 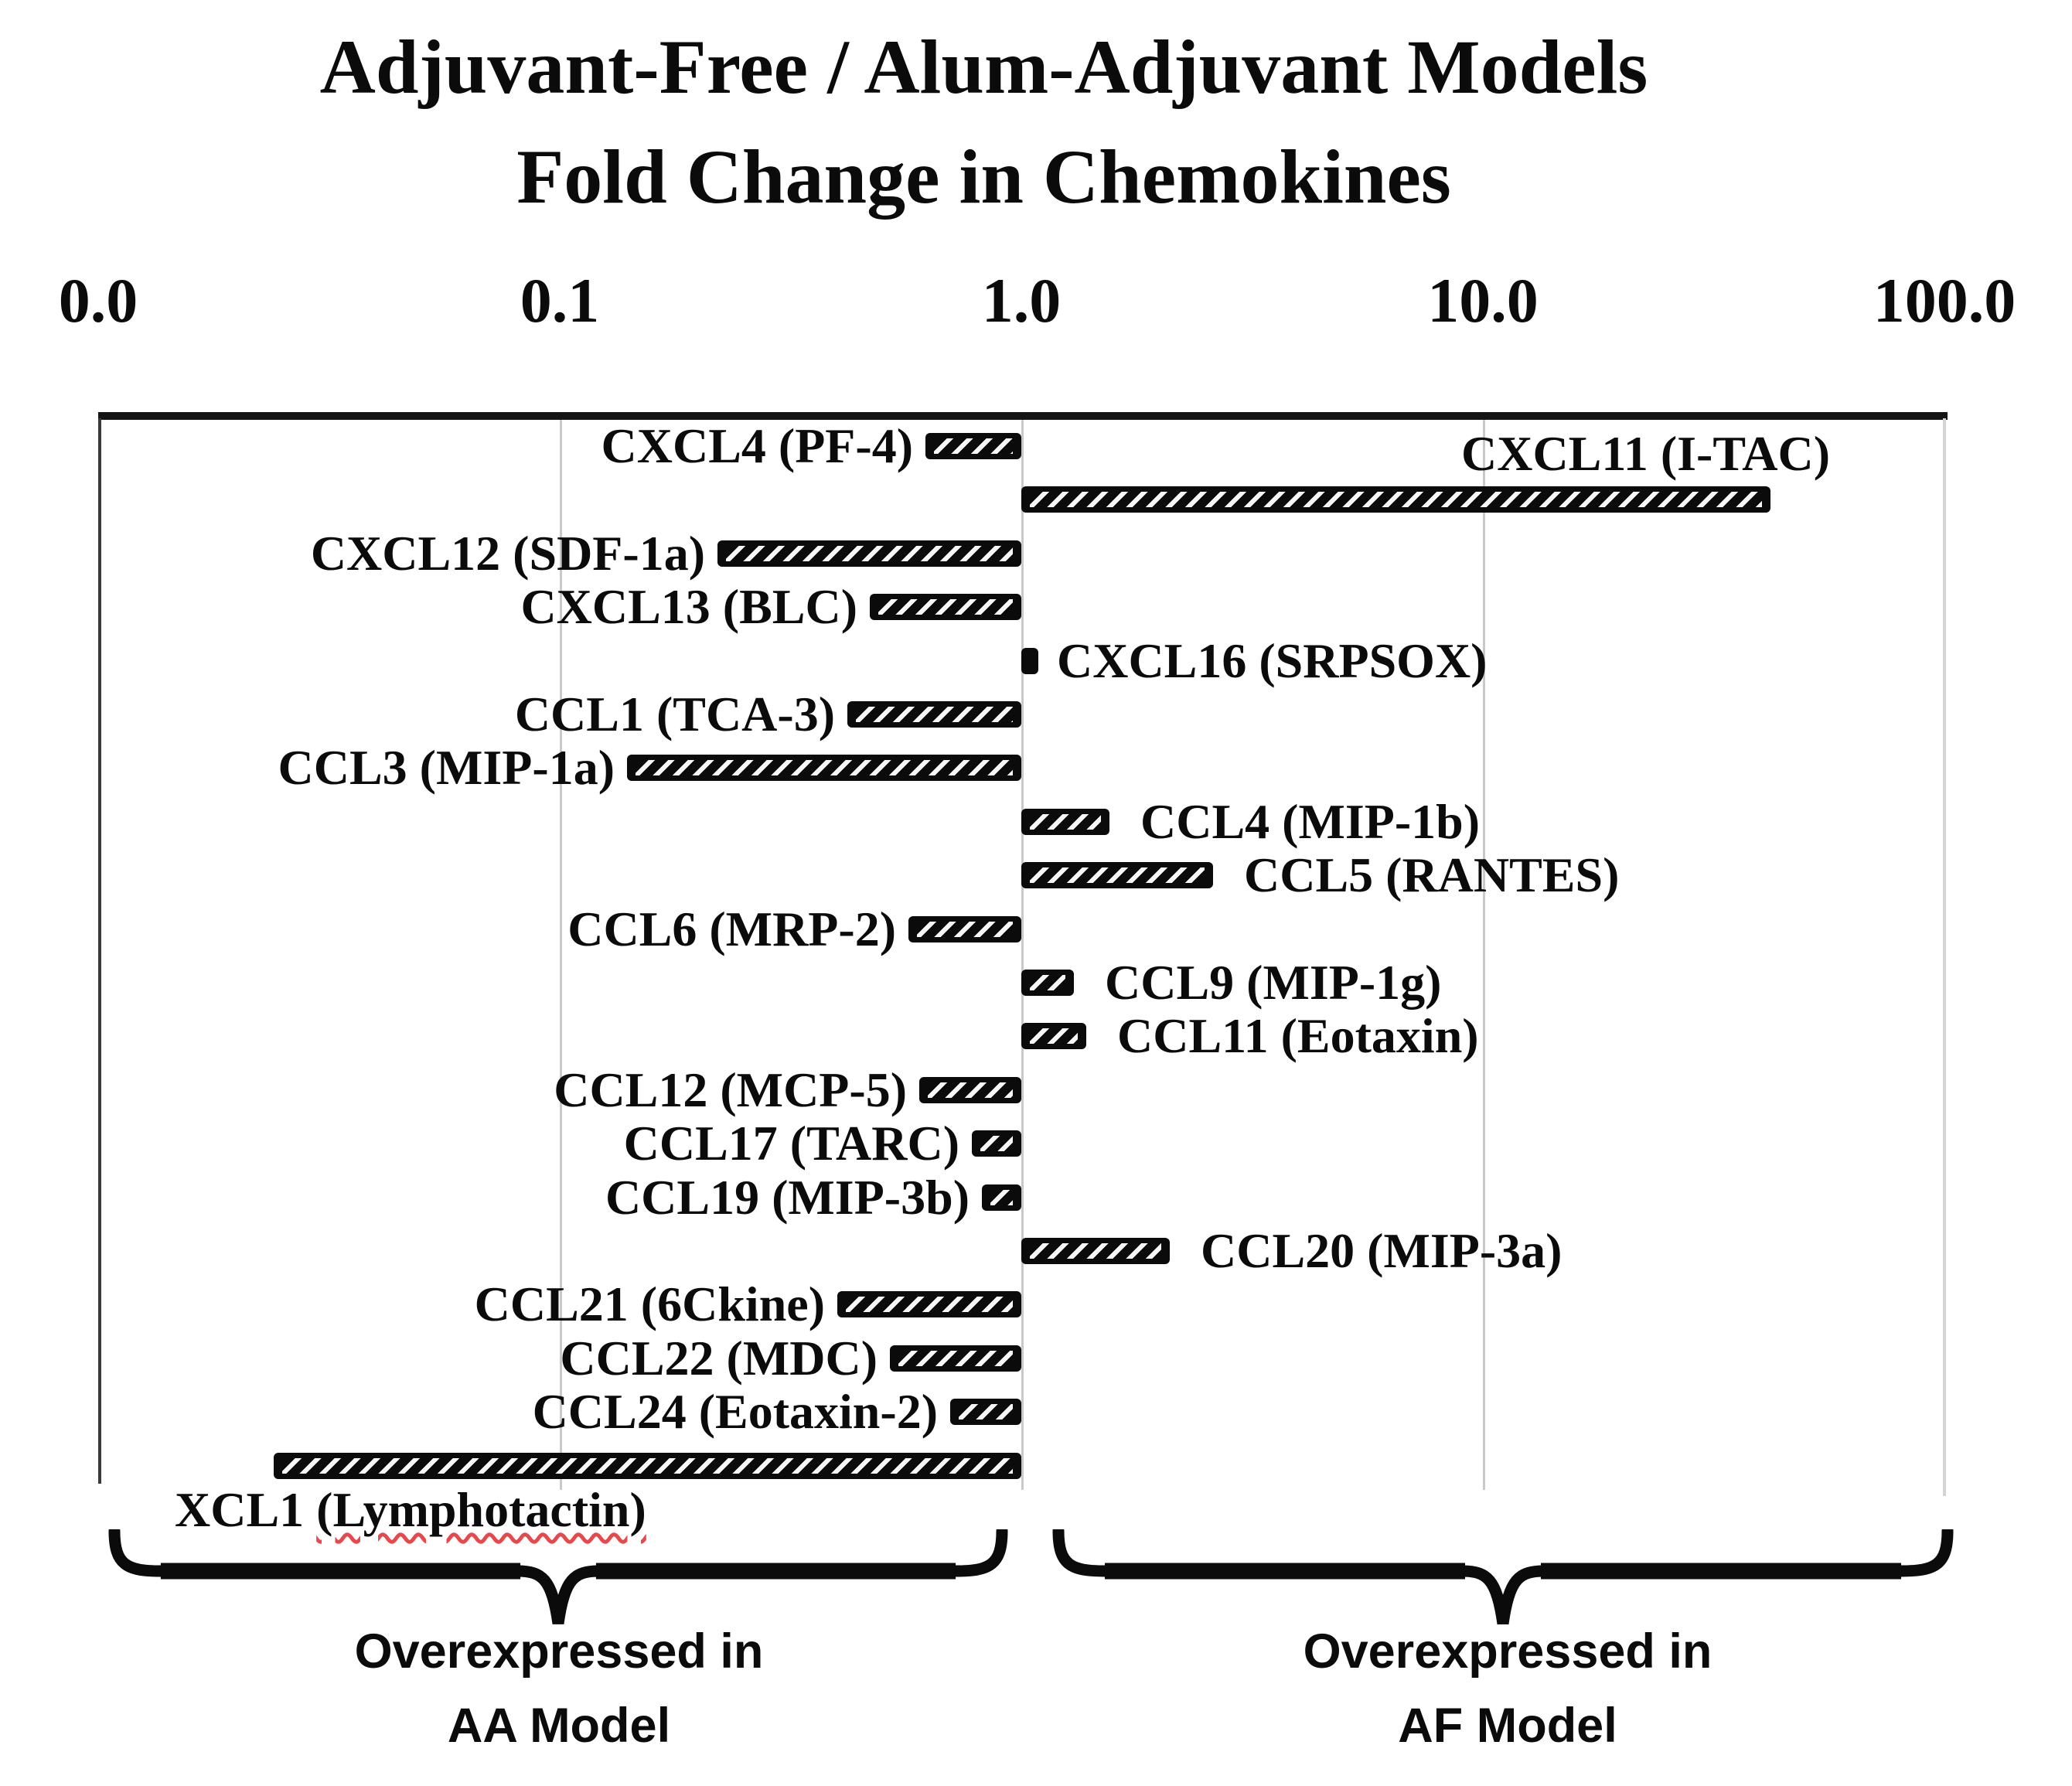 What do you see at coordinates (1646, 453) in the screenshot?
I see `bar-label-cxcl11-i-tac: CXCL11 (I-TAC)` at bounding box center [1646, 453].